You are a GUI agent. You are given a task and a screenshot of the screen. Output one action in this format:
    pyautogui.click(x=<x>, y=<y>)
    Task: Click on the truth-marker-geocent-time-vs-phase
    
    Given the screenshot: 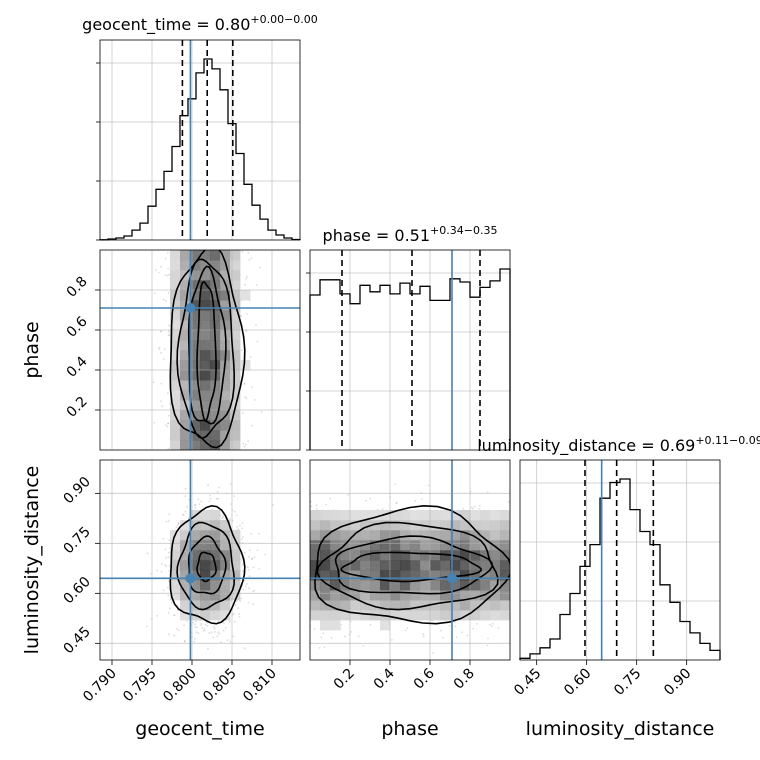 What is the action you would take?
    pyautogui.click(x=190, y=308)
    